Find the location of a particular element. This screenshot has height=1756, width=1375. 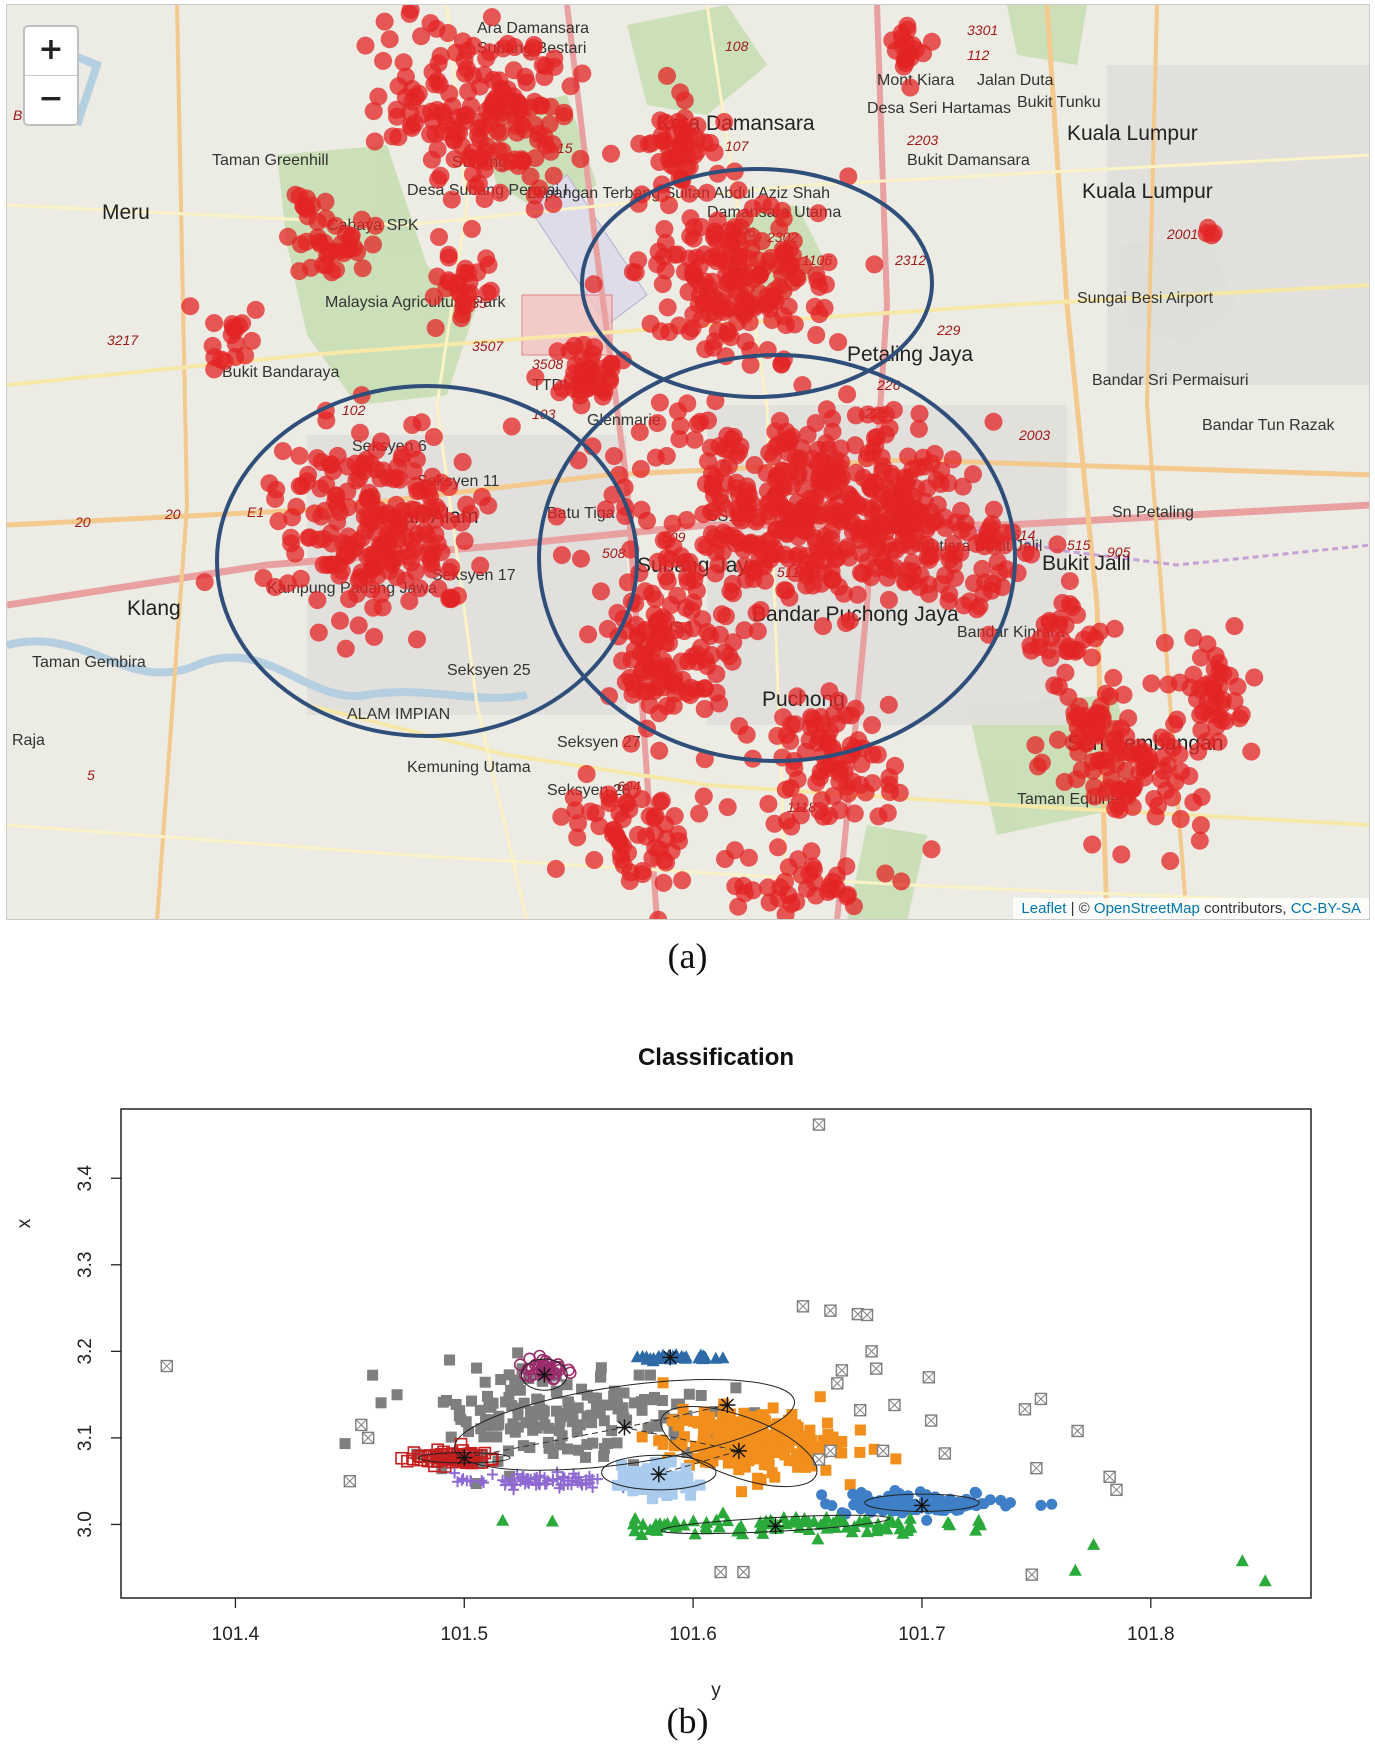

road-label: 102 is located at coordinates (354, 410).